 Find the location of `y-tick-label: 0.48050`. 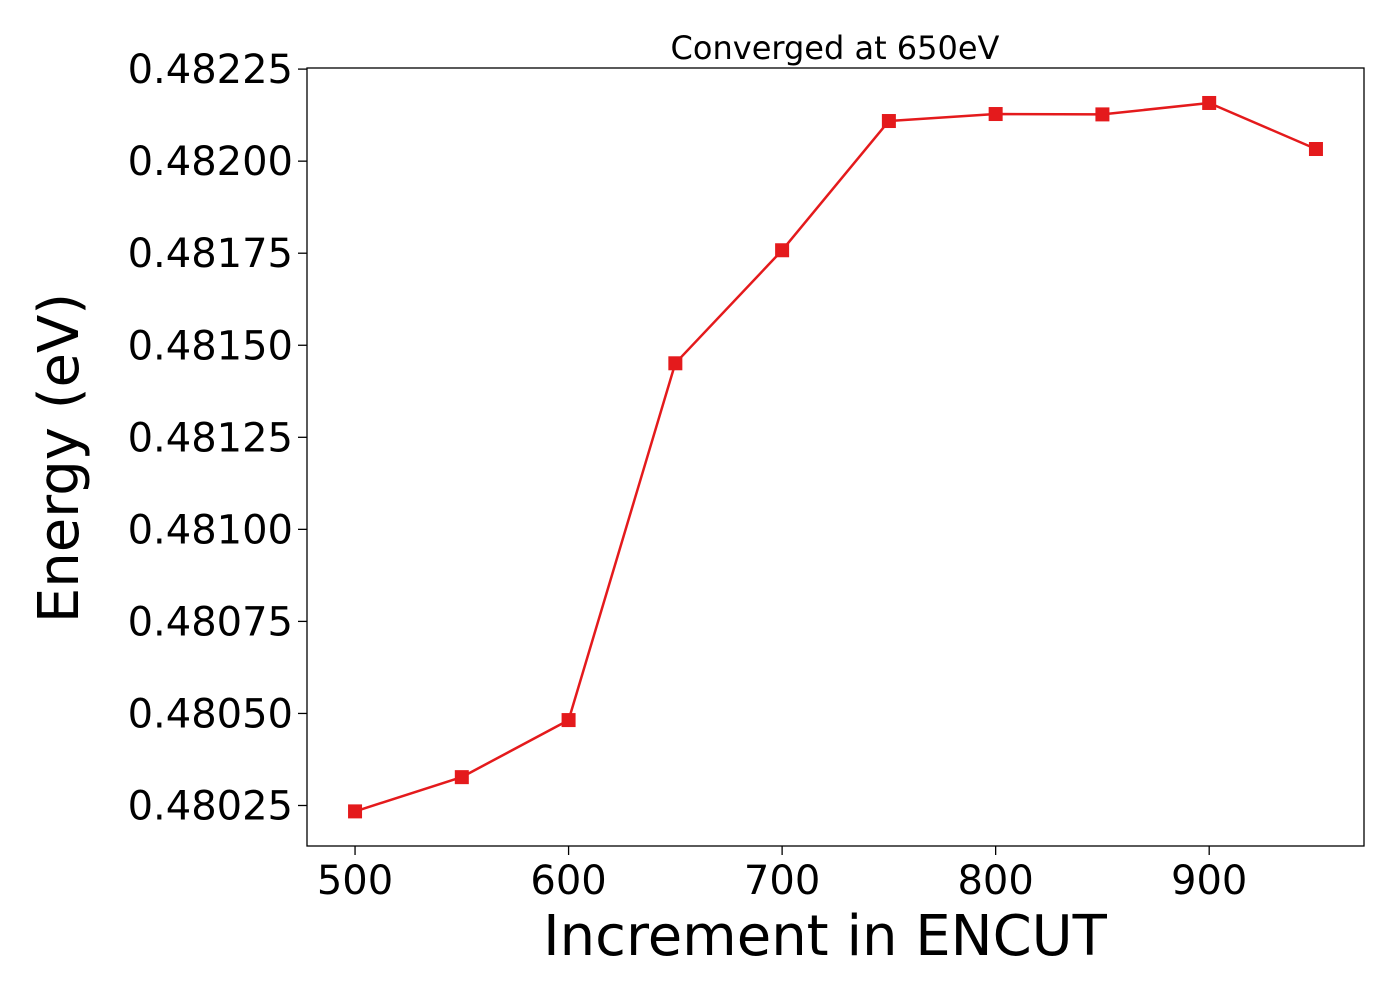

y-tick-label: 0.48050 is located at coordinates (210, 714).